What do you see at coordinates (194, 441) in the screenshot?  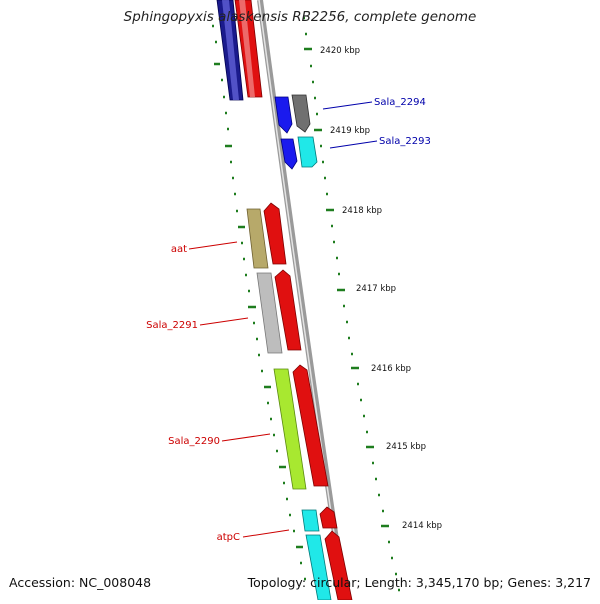 I see `gene-label: Sala_2290` at bounding box center [194, 441].